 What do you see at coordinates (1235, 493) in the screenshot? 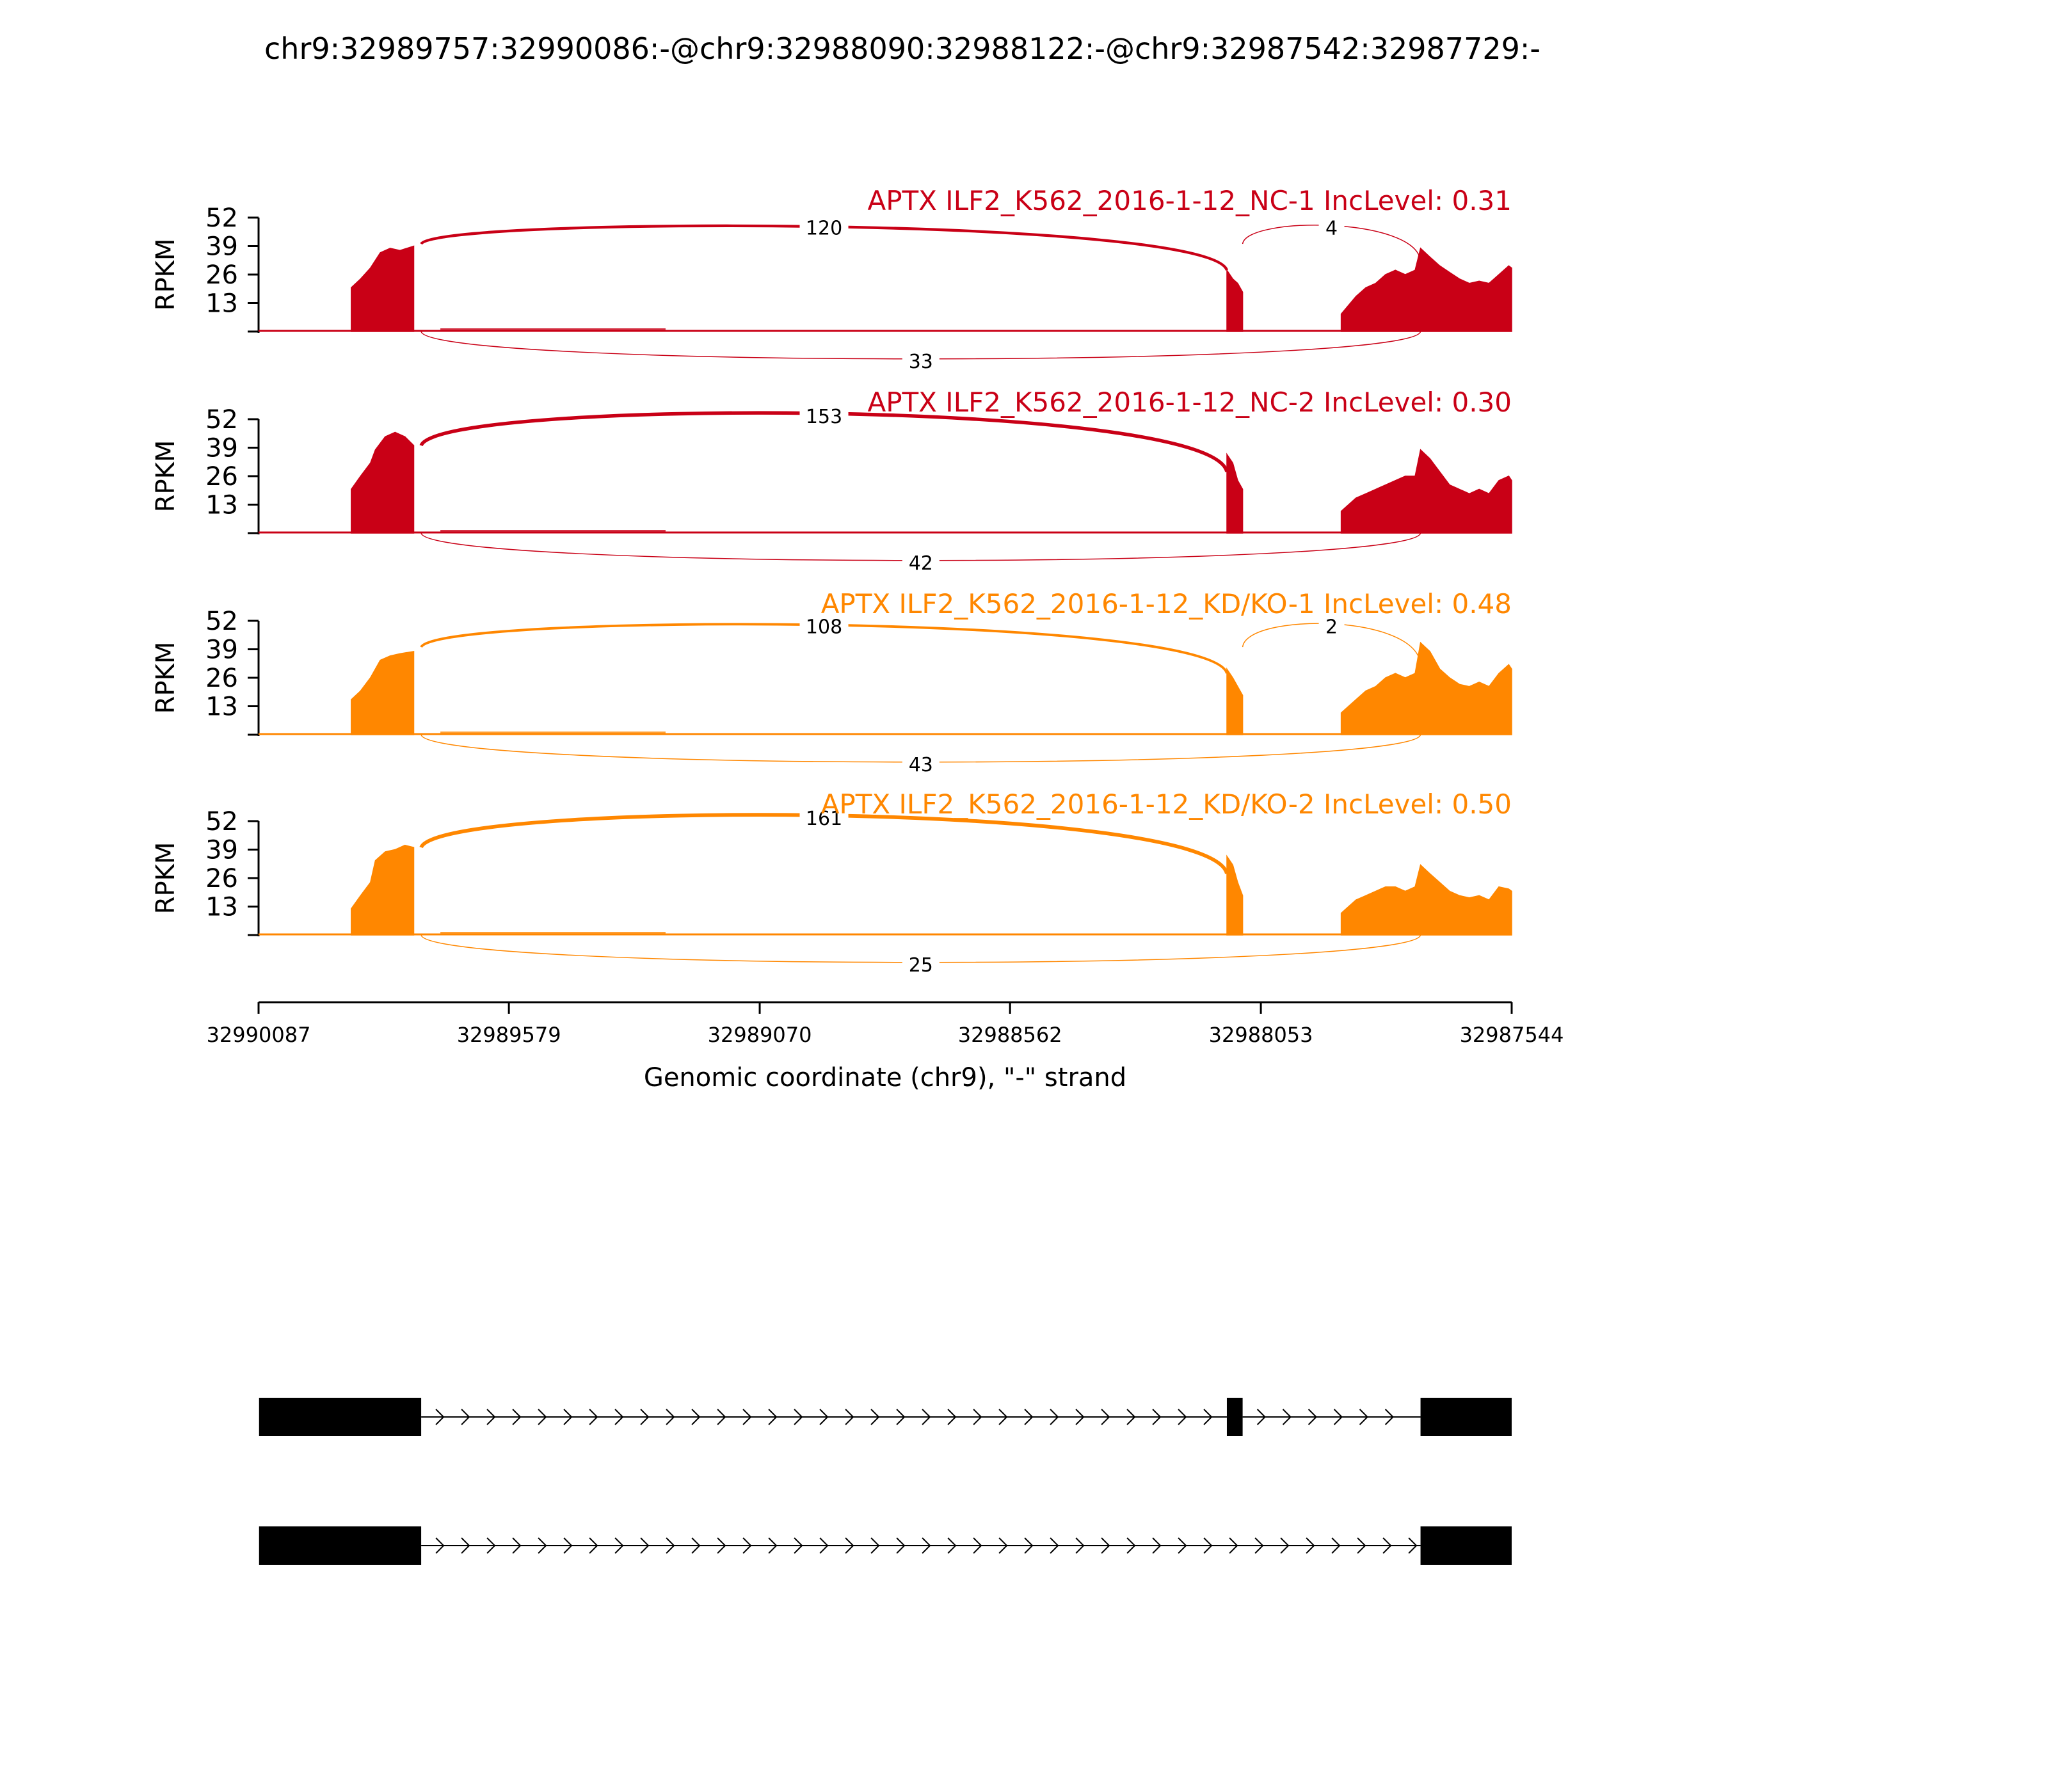
I see `coverage-area-exon2` at bounding box center [1235, 493].